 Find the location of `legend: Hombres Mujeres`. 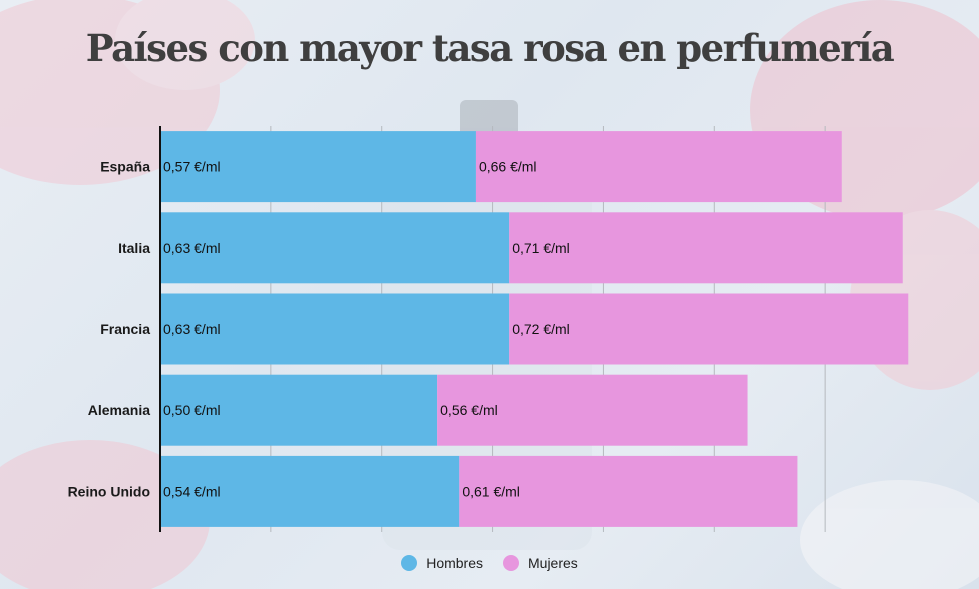

legend: Hombres Mujeres is located at coordinates (489, 563).